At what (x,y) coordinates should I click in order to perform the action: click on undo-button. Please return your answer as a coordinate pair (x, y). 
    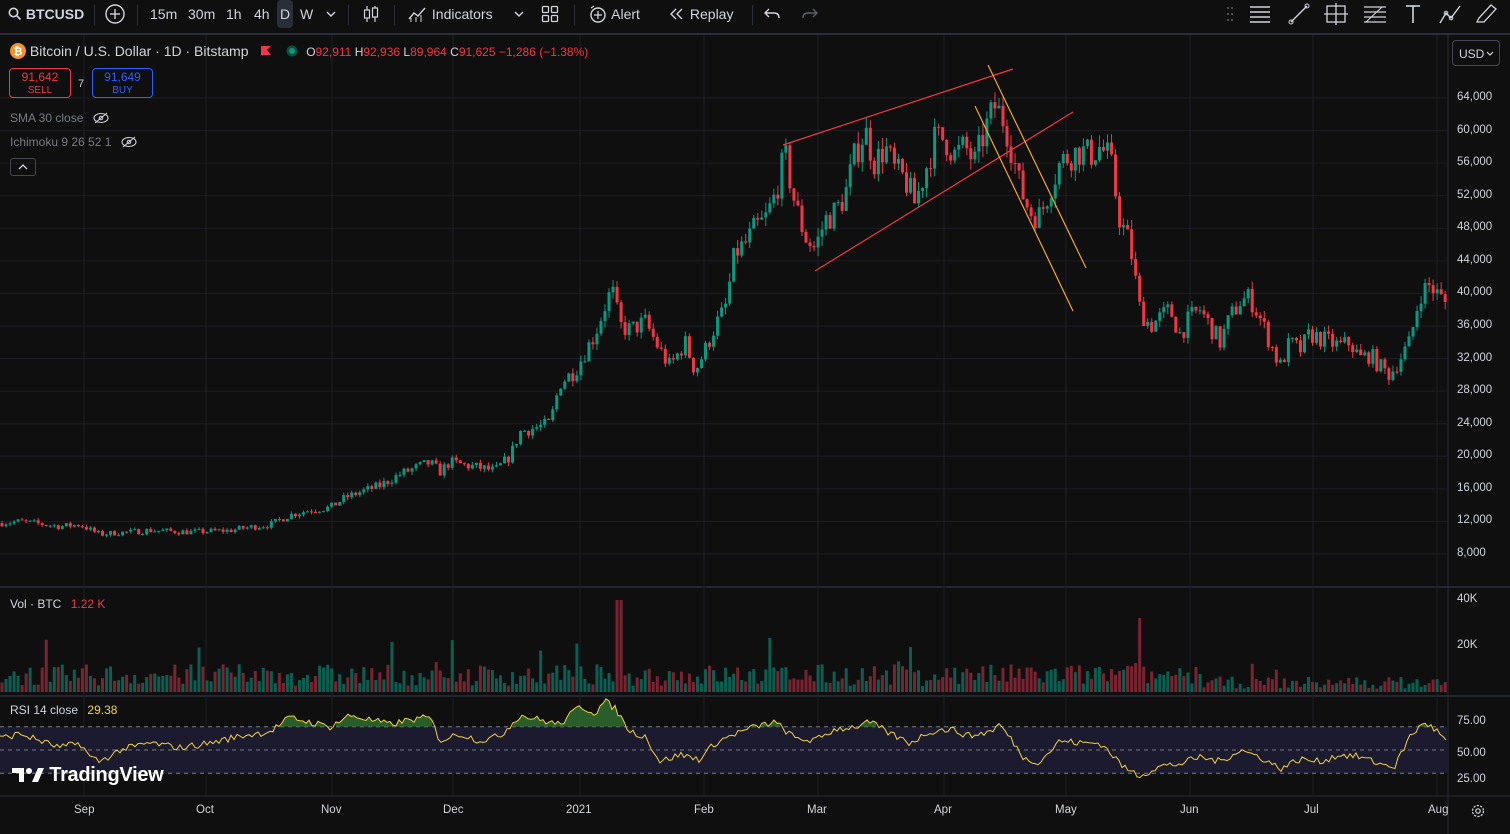
    Looking at the image, I should click on (772, 14).